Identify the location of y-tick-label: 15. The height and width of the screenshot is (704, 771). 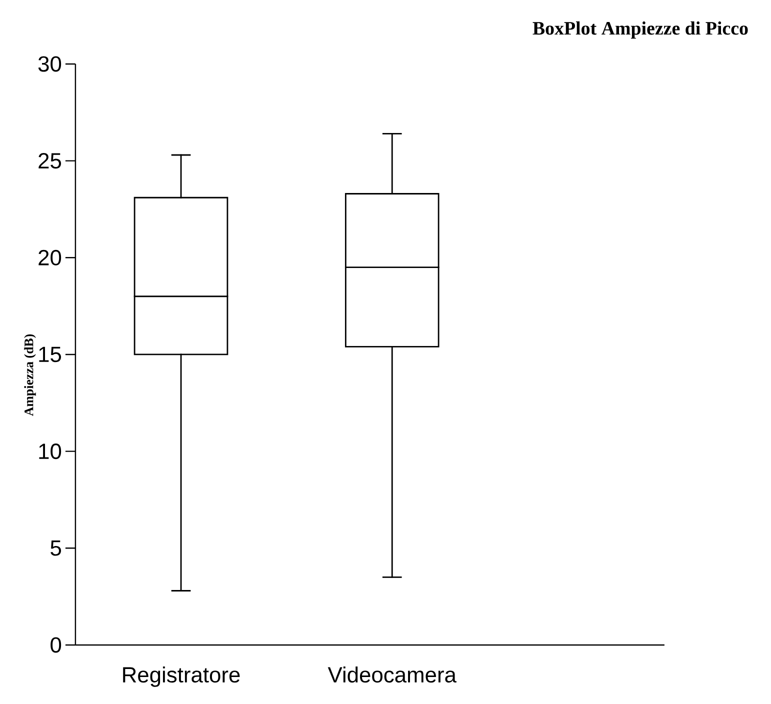
(50, 354).